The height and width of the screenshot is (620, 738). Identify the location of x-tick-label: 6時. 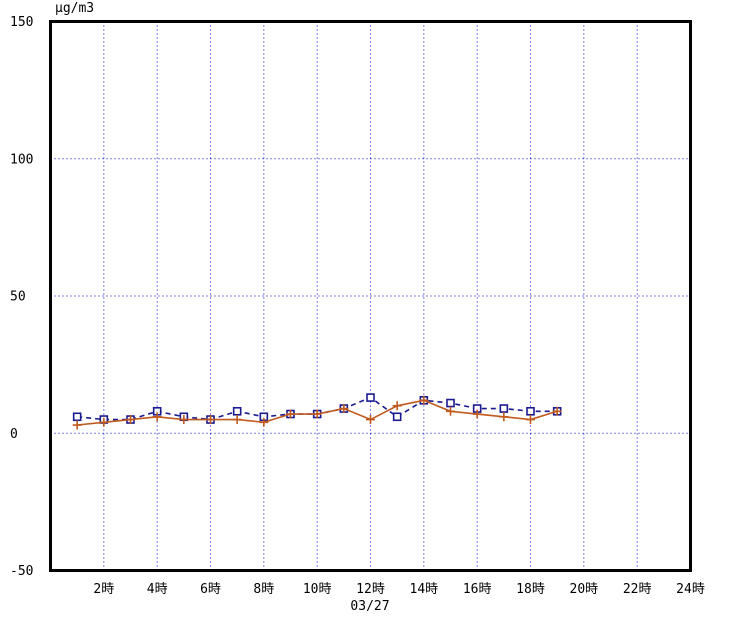
(210, 589).